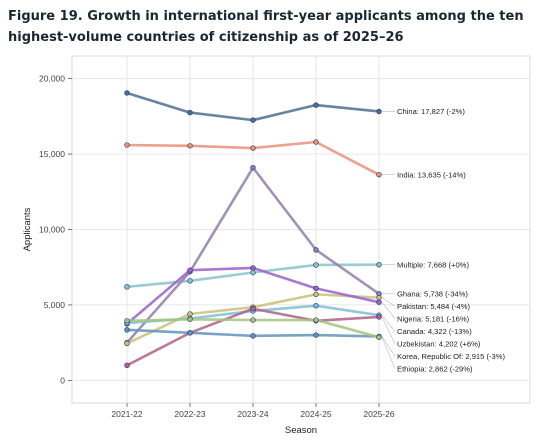 The image size is (554, 443). Describe the element at coordinates (435, 369) in the screenshot. I see `series-label-ethiopia: Ethiopia: 2,862 (-29%)` at that location.